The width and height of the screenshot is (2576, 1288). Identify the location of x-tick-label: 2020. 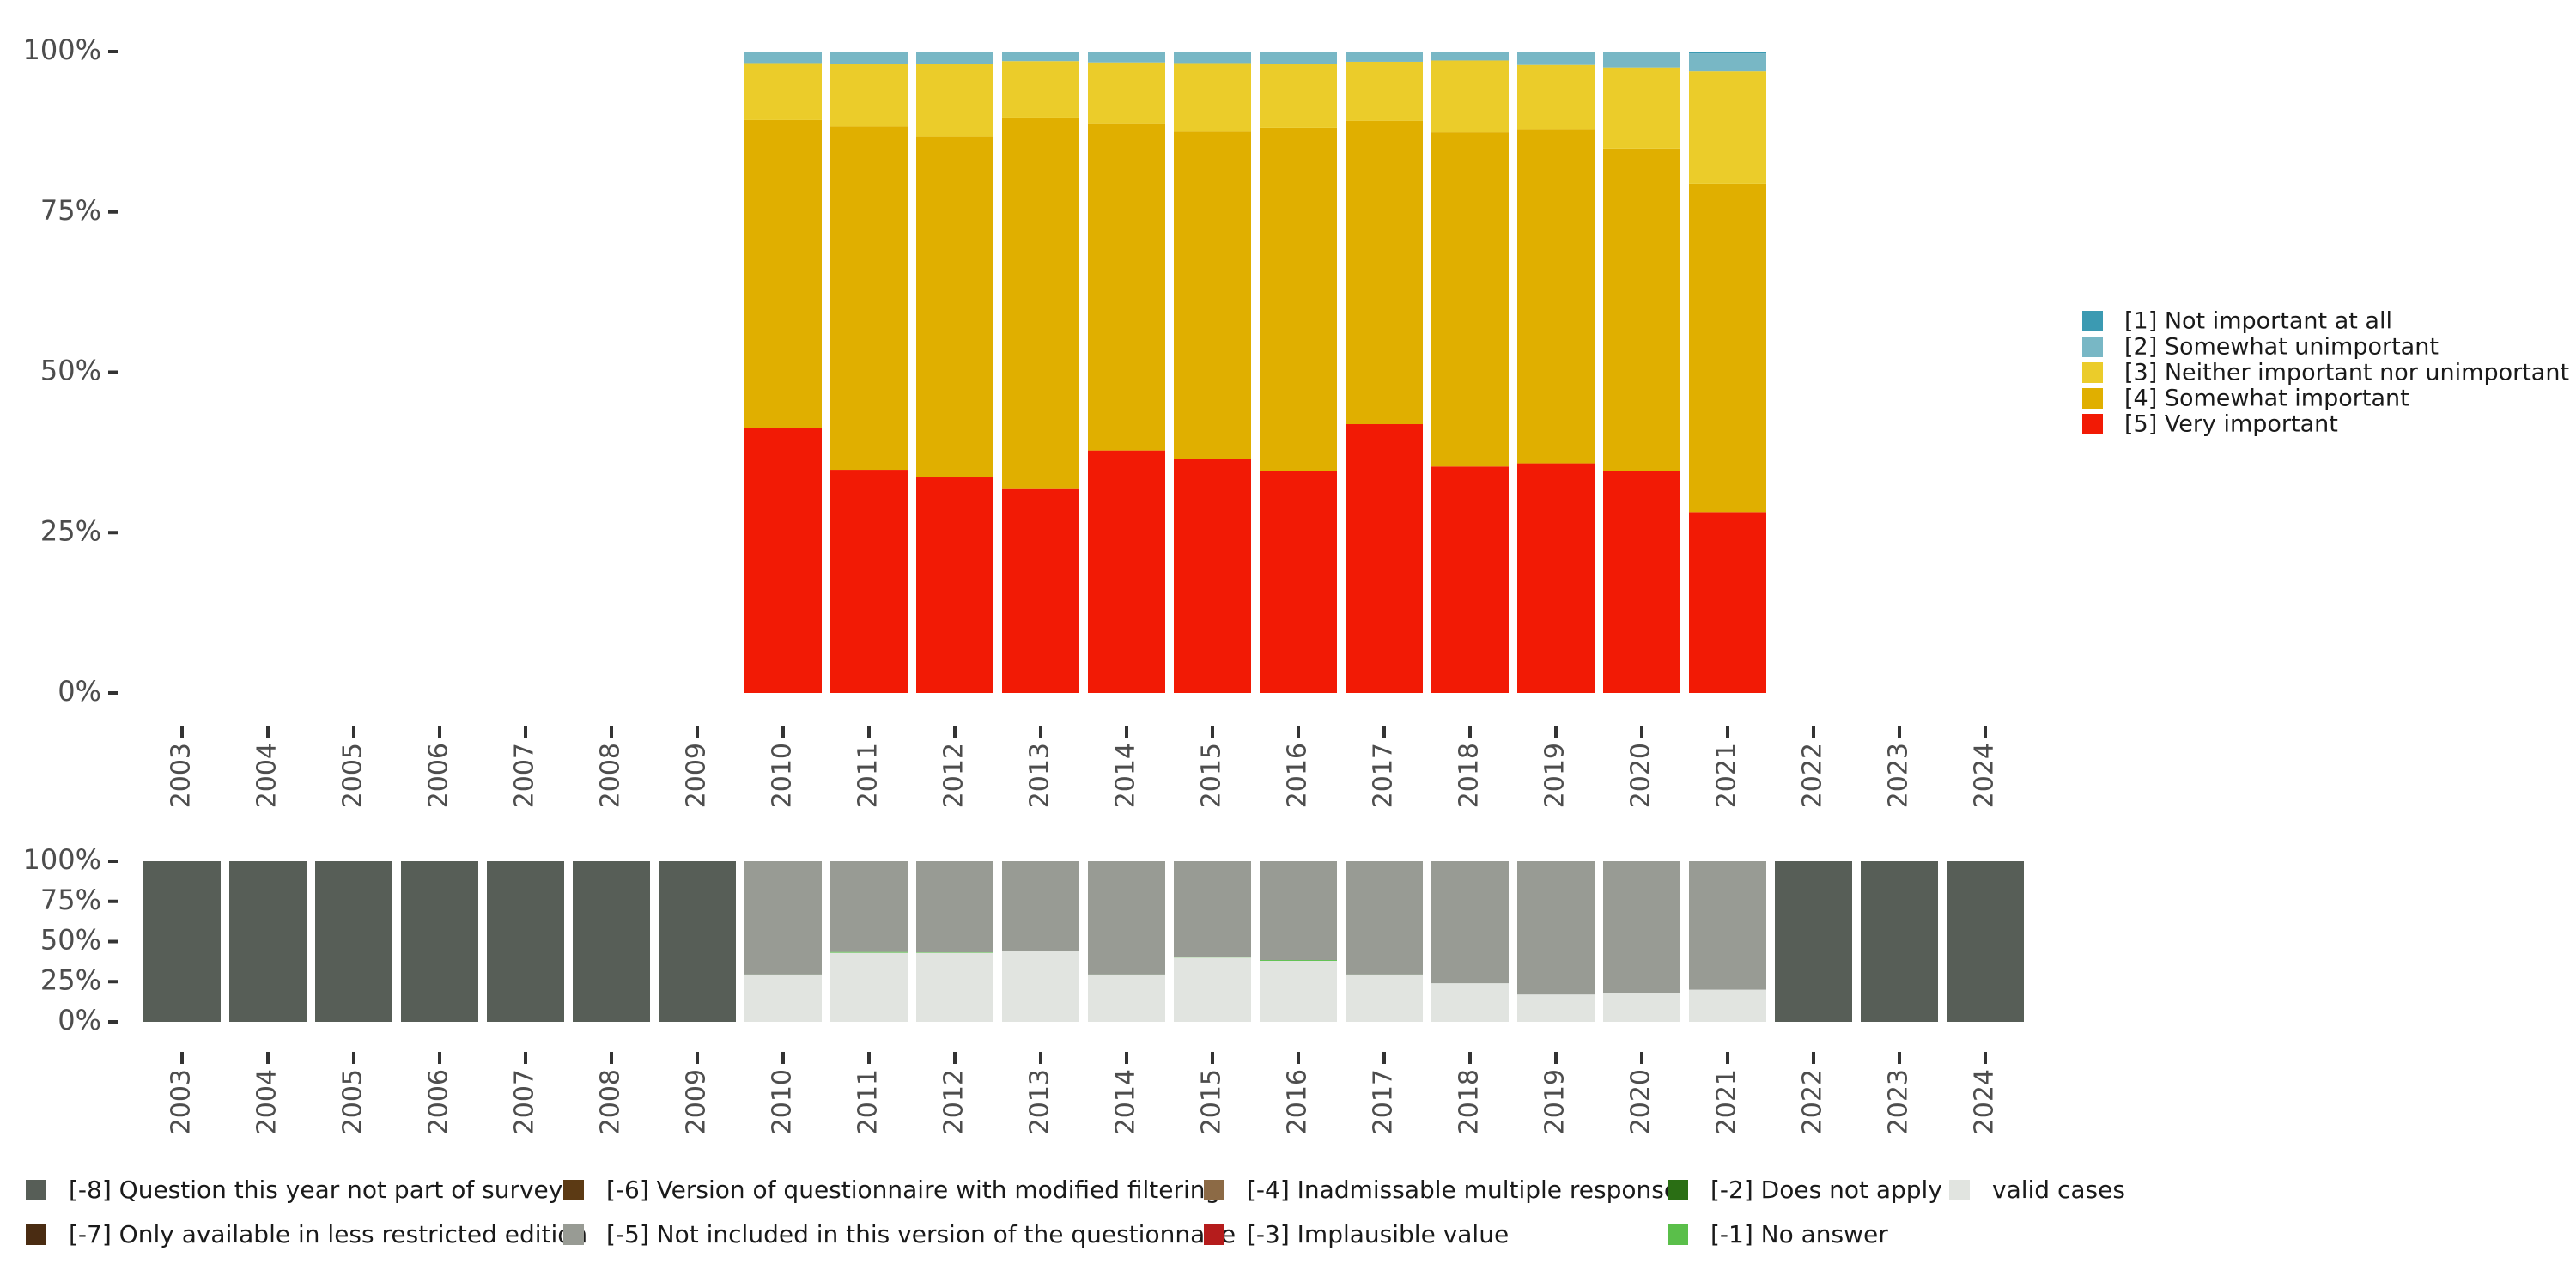
(1641, 775).